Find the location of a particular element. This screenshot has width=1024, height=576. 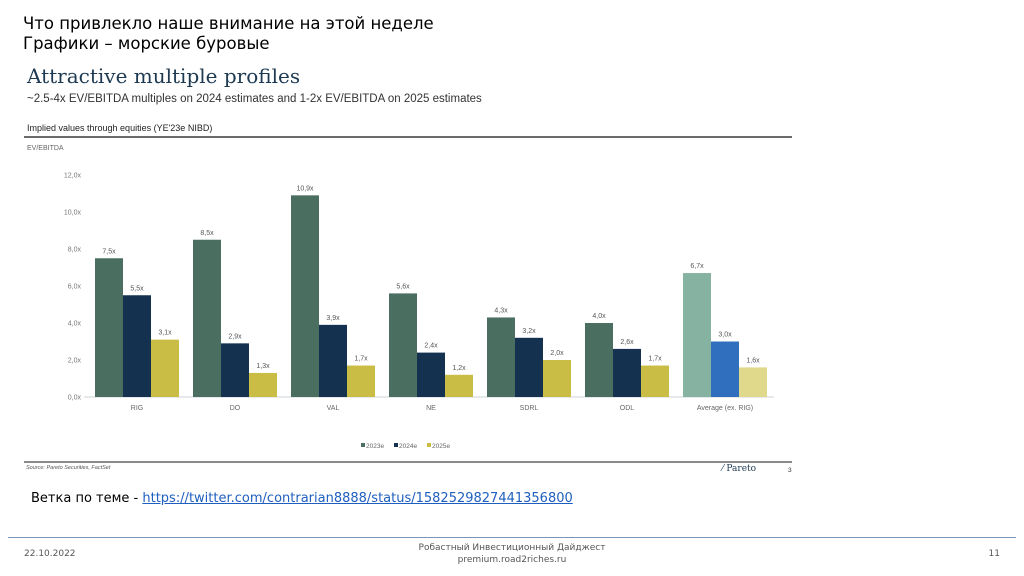

footer-date: 22.10.2022 is located at coordinates (50, 554).